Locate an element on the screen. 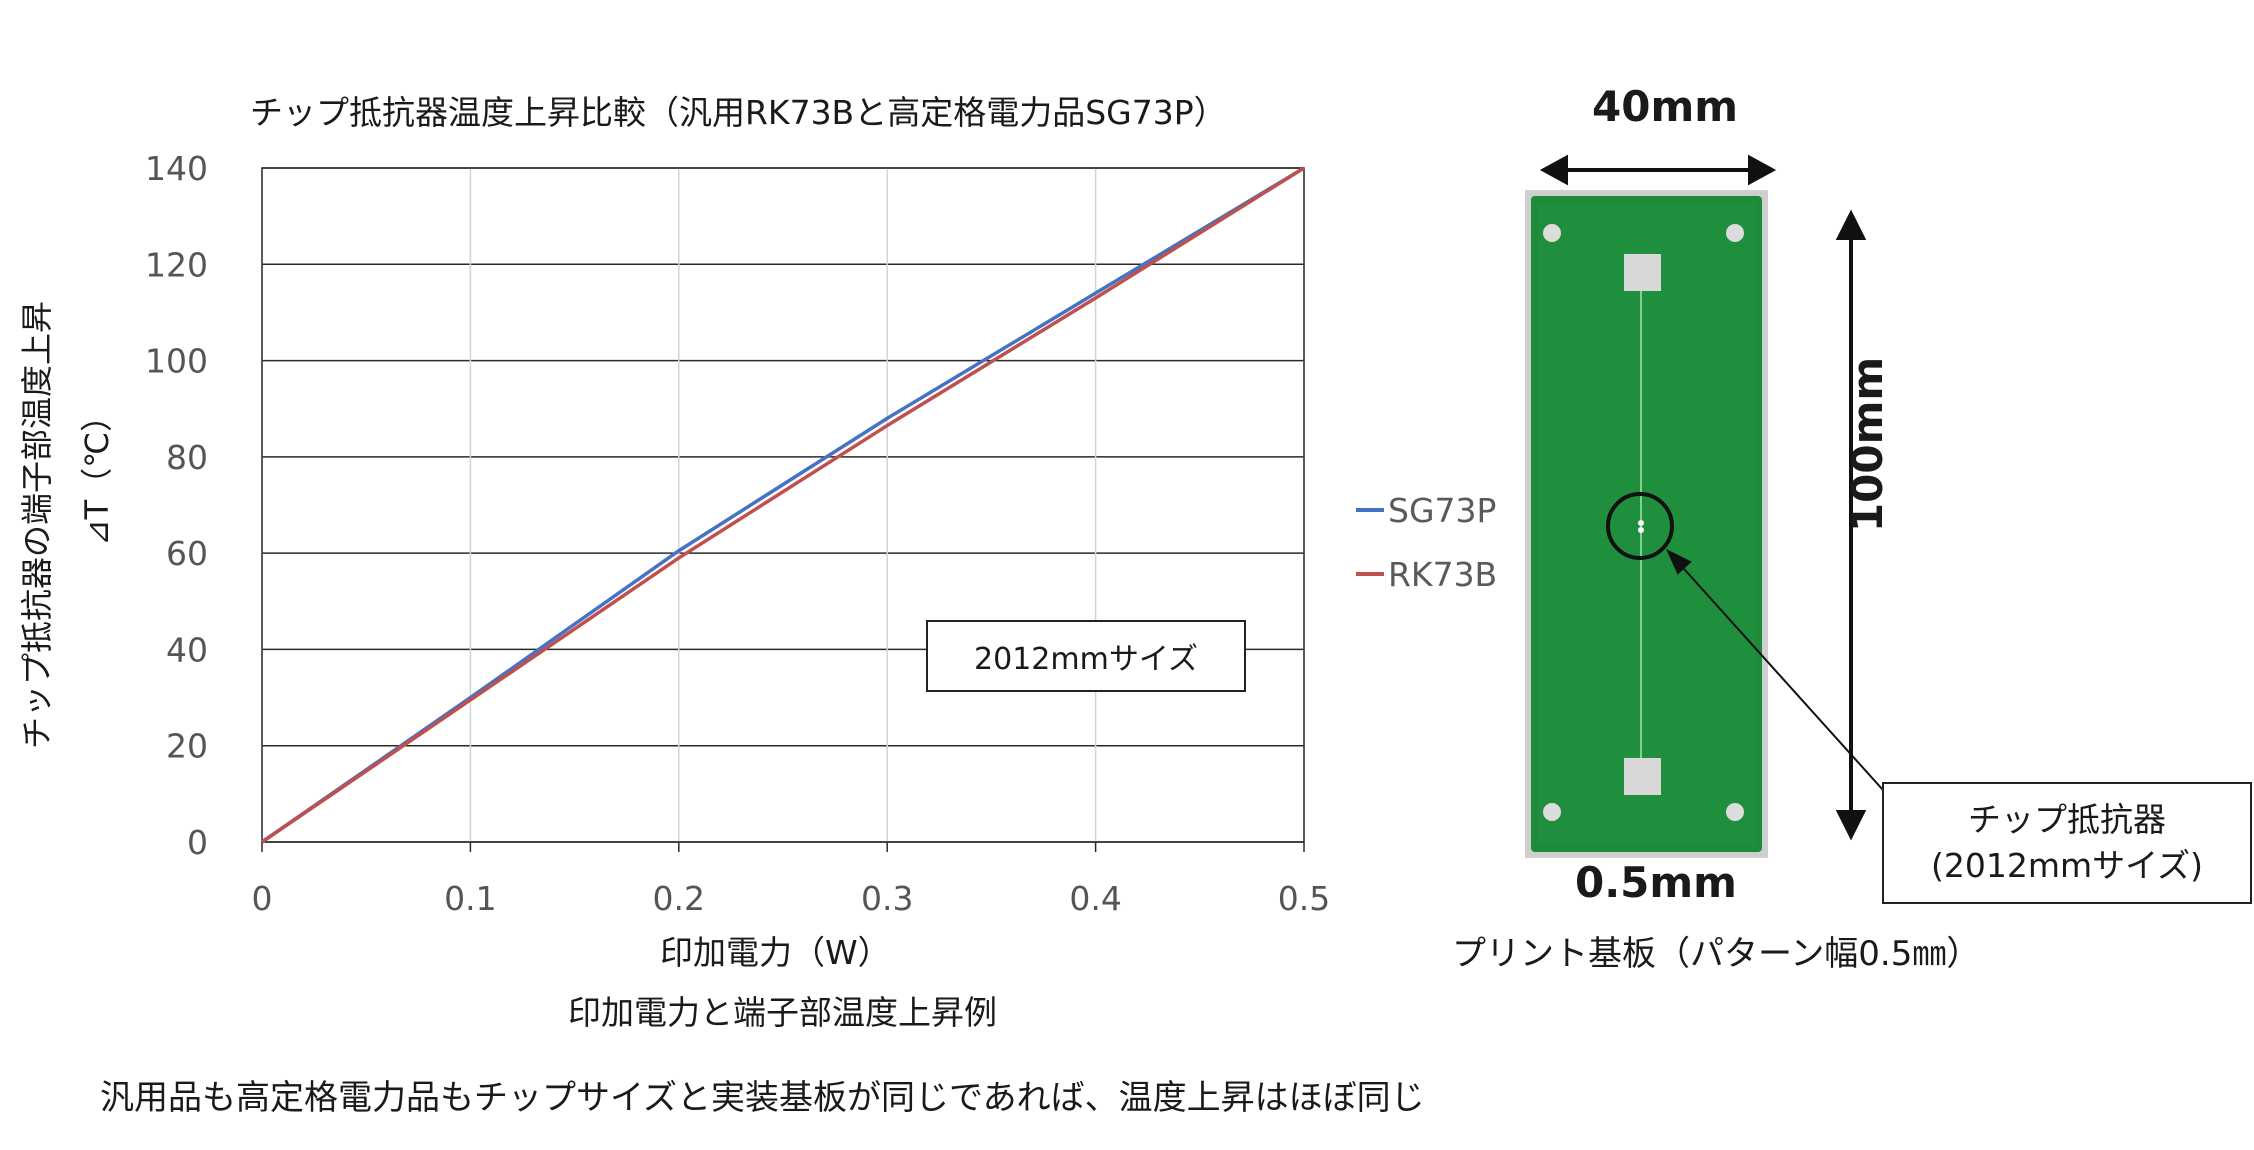 The width and height of the screenshot is (2254, 1150). board-height-label: 100mm is located at coordinates (1868, 444).